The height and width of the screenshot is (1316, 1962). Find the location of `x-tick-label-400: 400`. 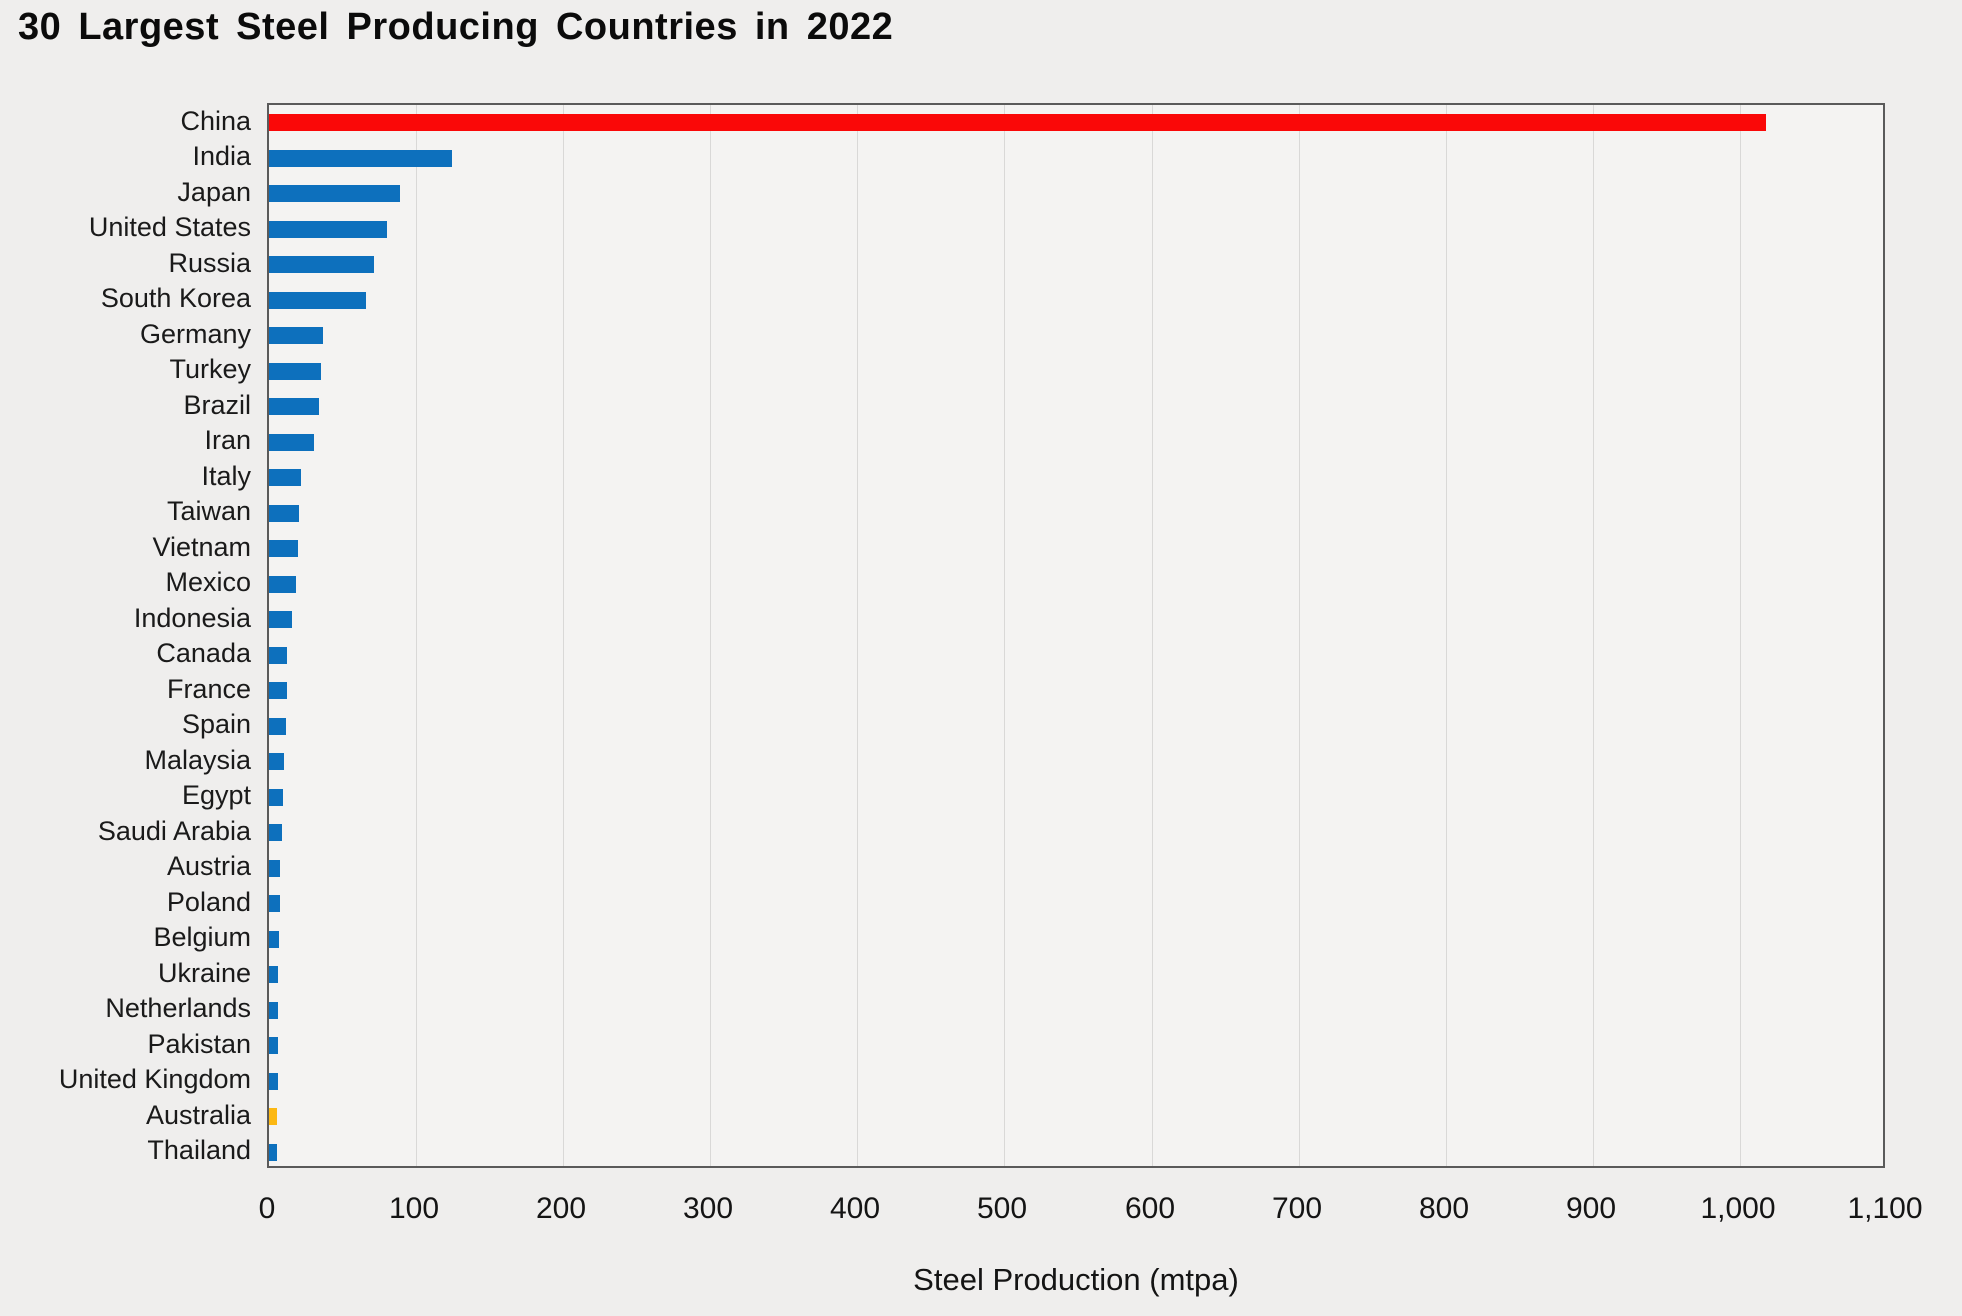

x-tick-label-400: 400 is located at coordinates (855, 1208).